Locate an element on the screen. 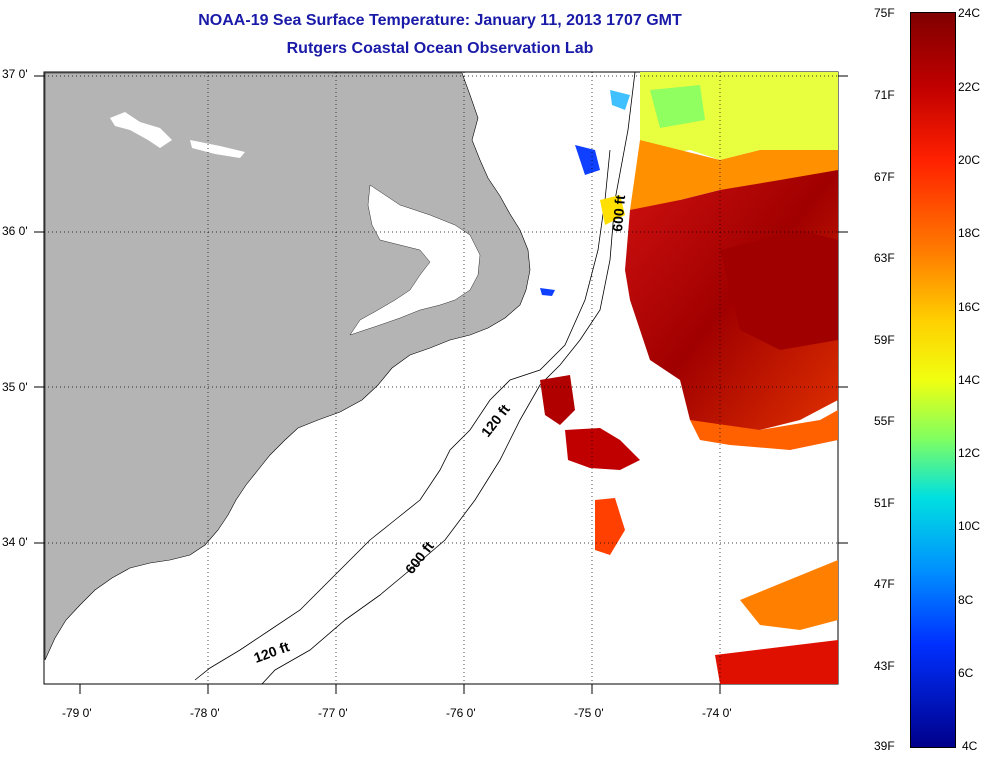 This screenshot has width=984, height=761. colorbar-f-label: 39F is located at coordinates (884, 746).